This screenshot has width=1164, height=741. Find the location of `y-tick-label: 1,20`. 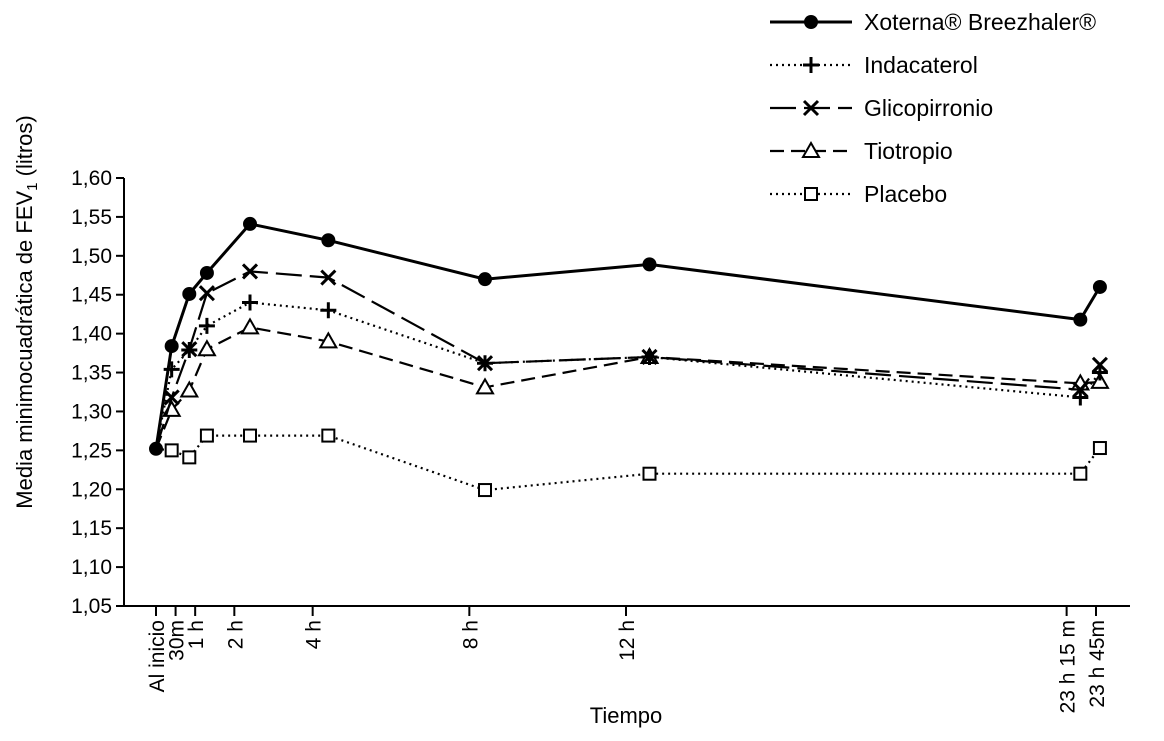

y-tick-label: 1,20 is located at coordinates (91, 489).